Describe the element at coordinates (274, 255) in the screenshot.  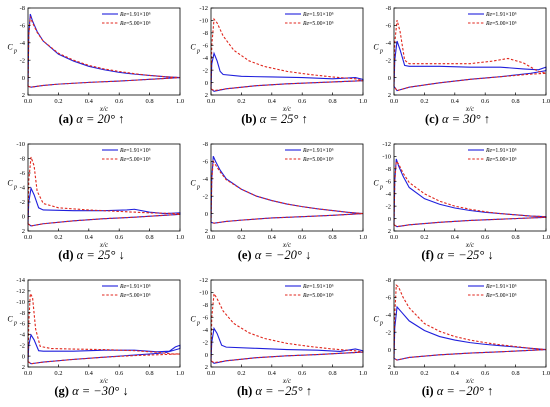
I see `panel-caption: (e) α = −20° ↓` at that location.